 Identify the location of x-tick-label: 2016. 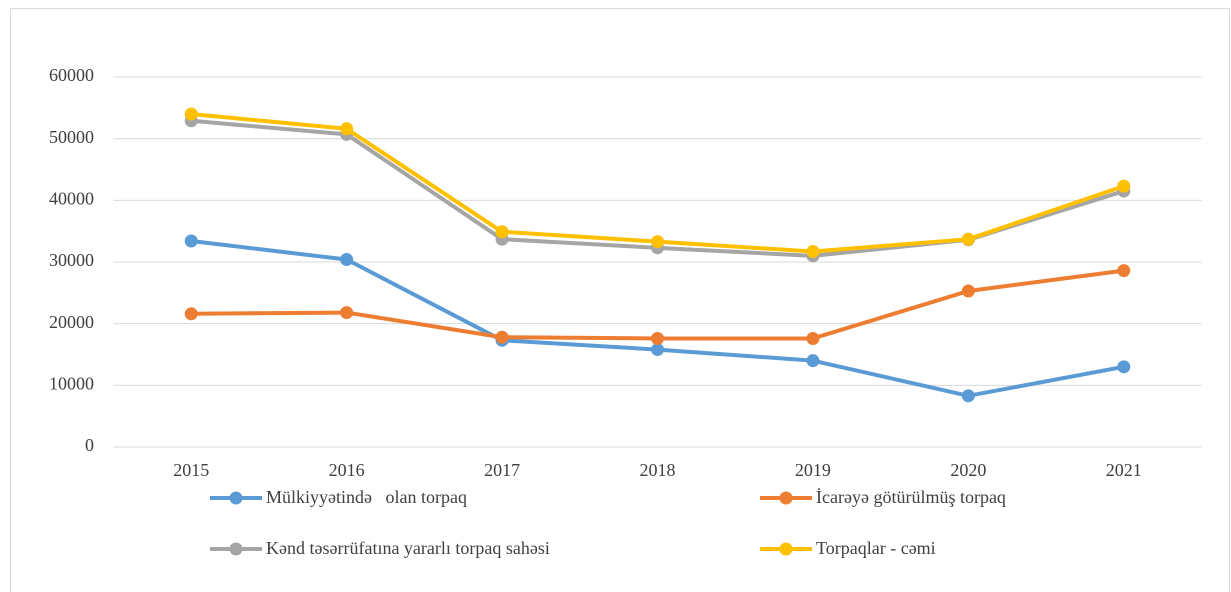
(347, 470).